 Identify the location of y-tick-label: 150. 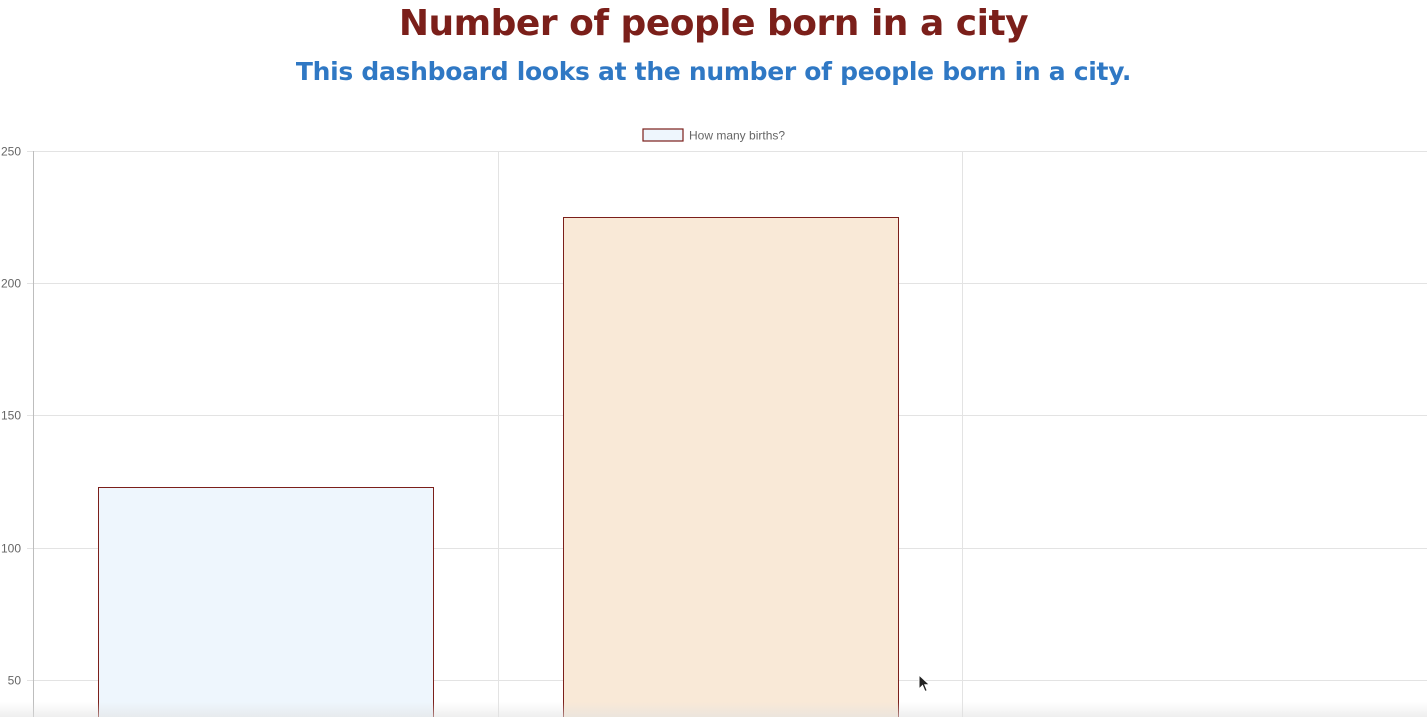
(11, 416).